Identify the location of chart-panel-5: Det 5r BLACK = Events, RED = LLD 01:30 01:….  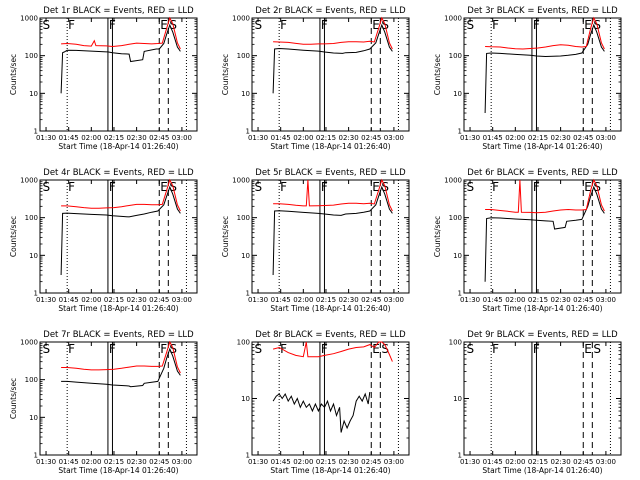
(315, 240).